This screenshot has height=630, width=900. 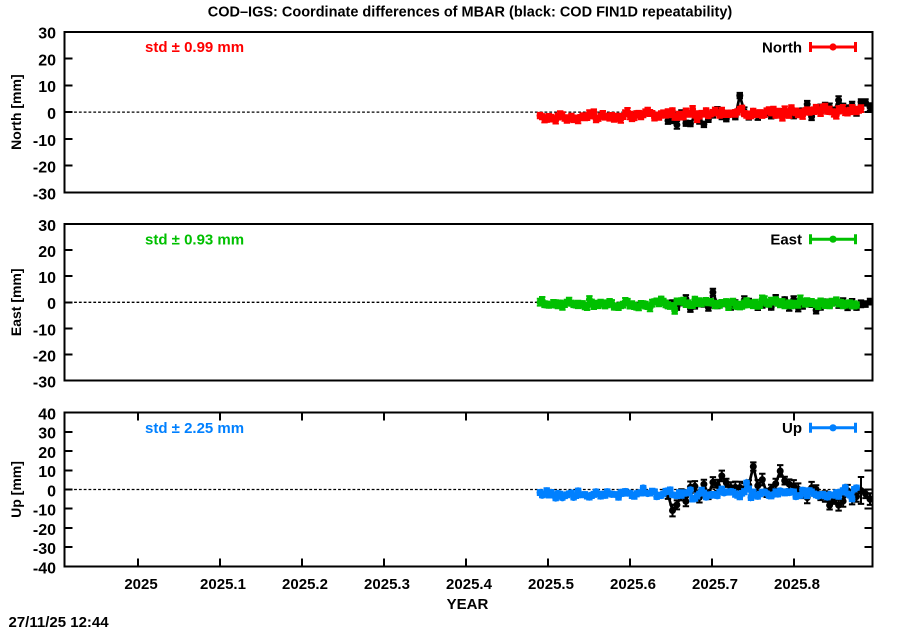 What do you see at coordinates (16, 111) in the screenshot?
I see `svg-text: North [mm]` at bounding box center [16, 111].